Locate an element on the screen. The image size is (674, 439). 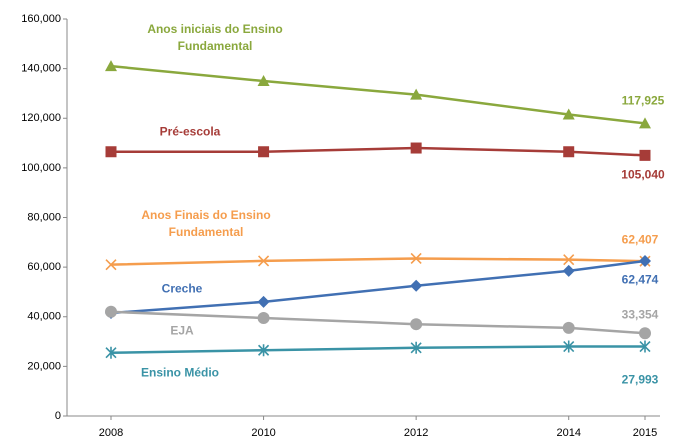
y-tick-label: 40,000 is located at coordinates (44, 317).